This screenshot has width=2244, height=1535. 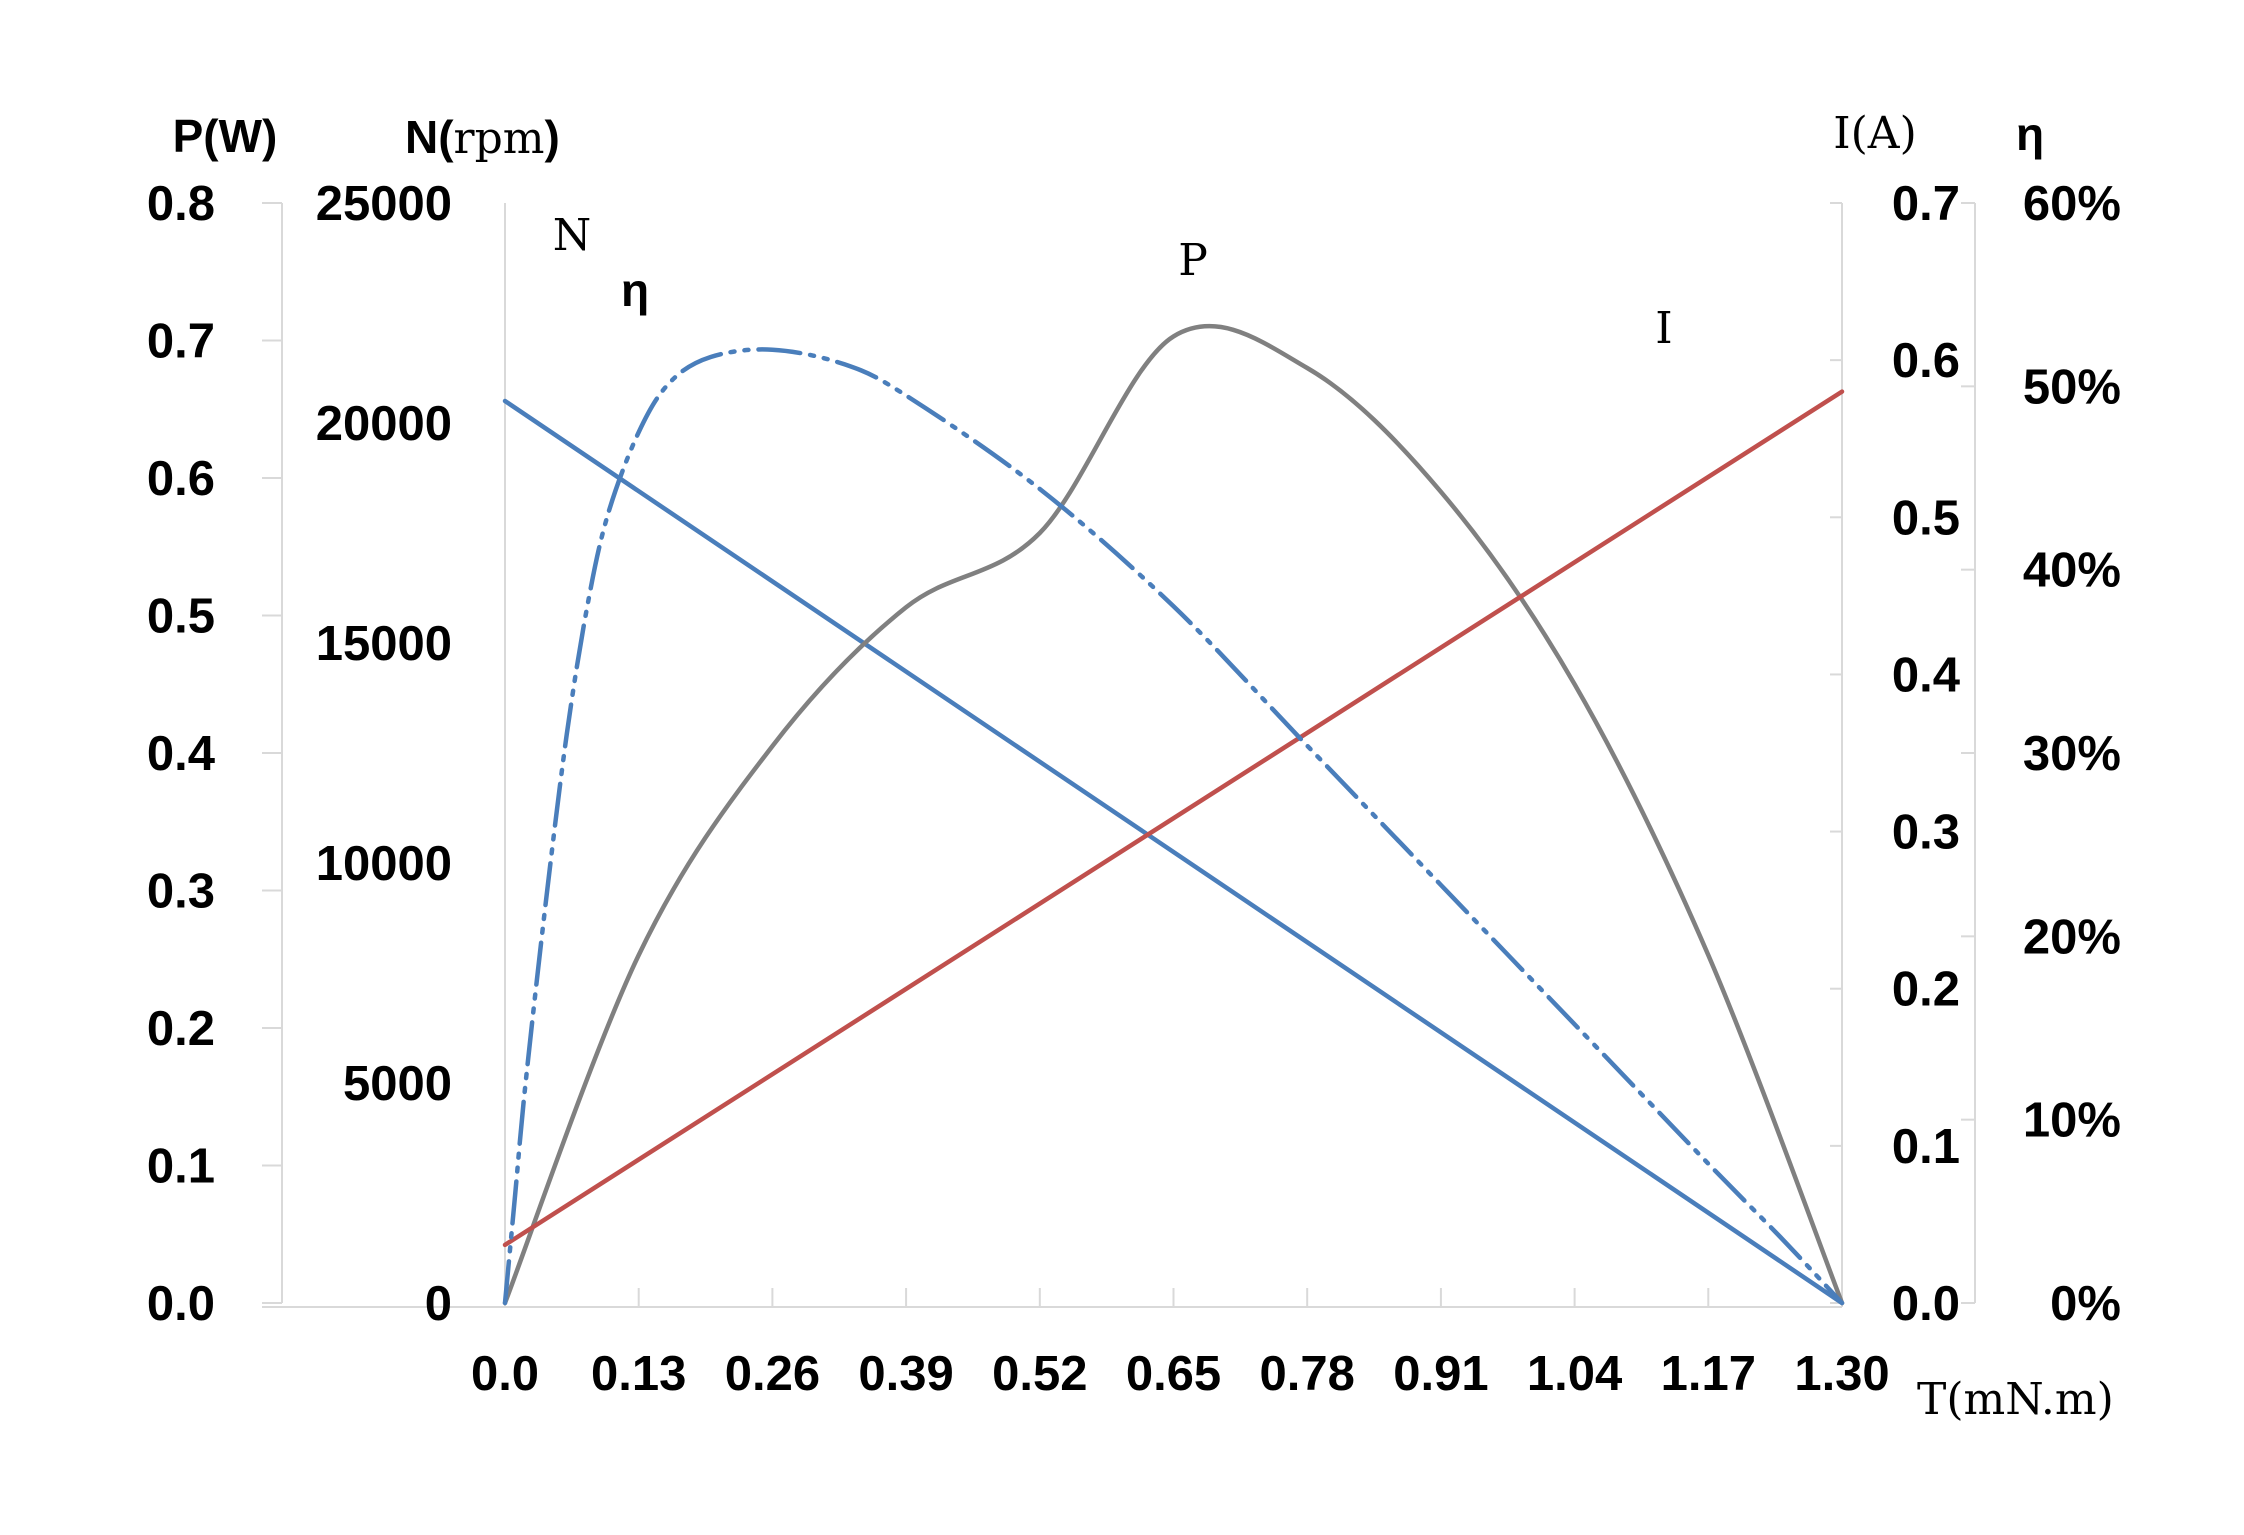 I want to click on current-axis-title: I(A), so click(x=1875, y=133).